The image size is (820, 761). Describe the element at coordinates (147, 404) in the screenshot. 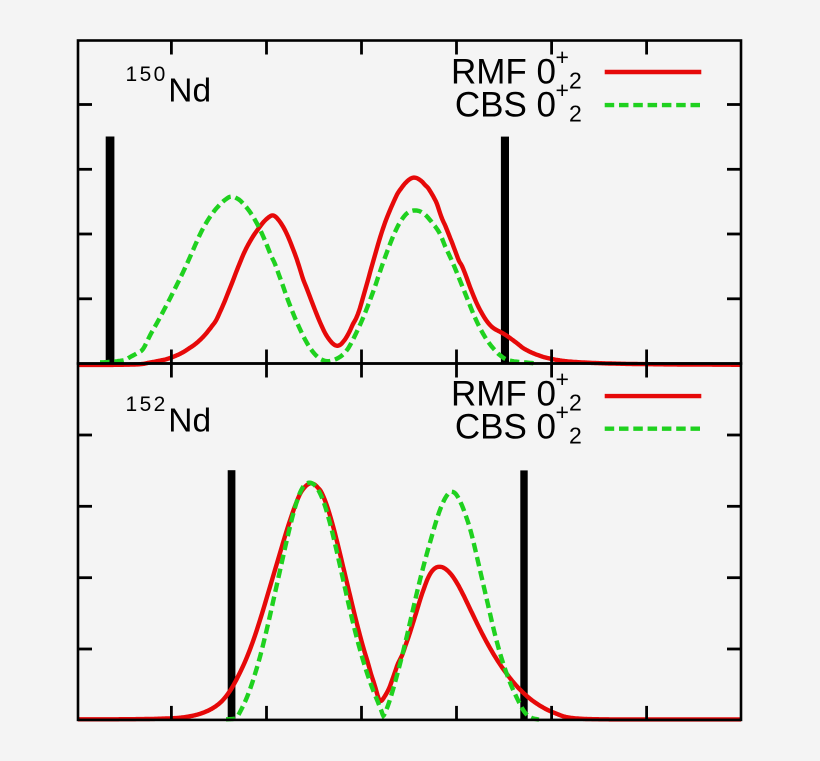

I see `svg-text: 152` at that location.